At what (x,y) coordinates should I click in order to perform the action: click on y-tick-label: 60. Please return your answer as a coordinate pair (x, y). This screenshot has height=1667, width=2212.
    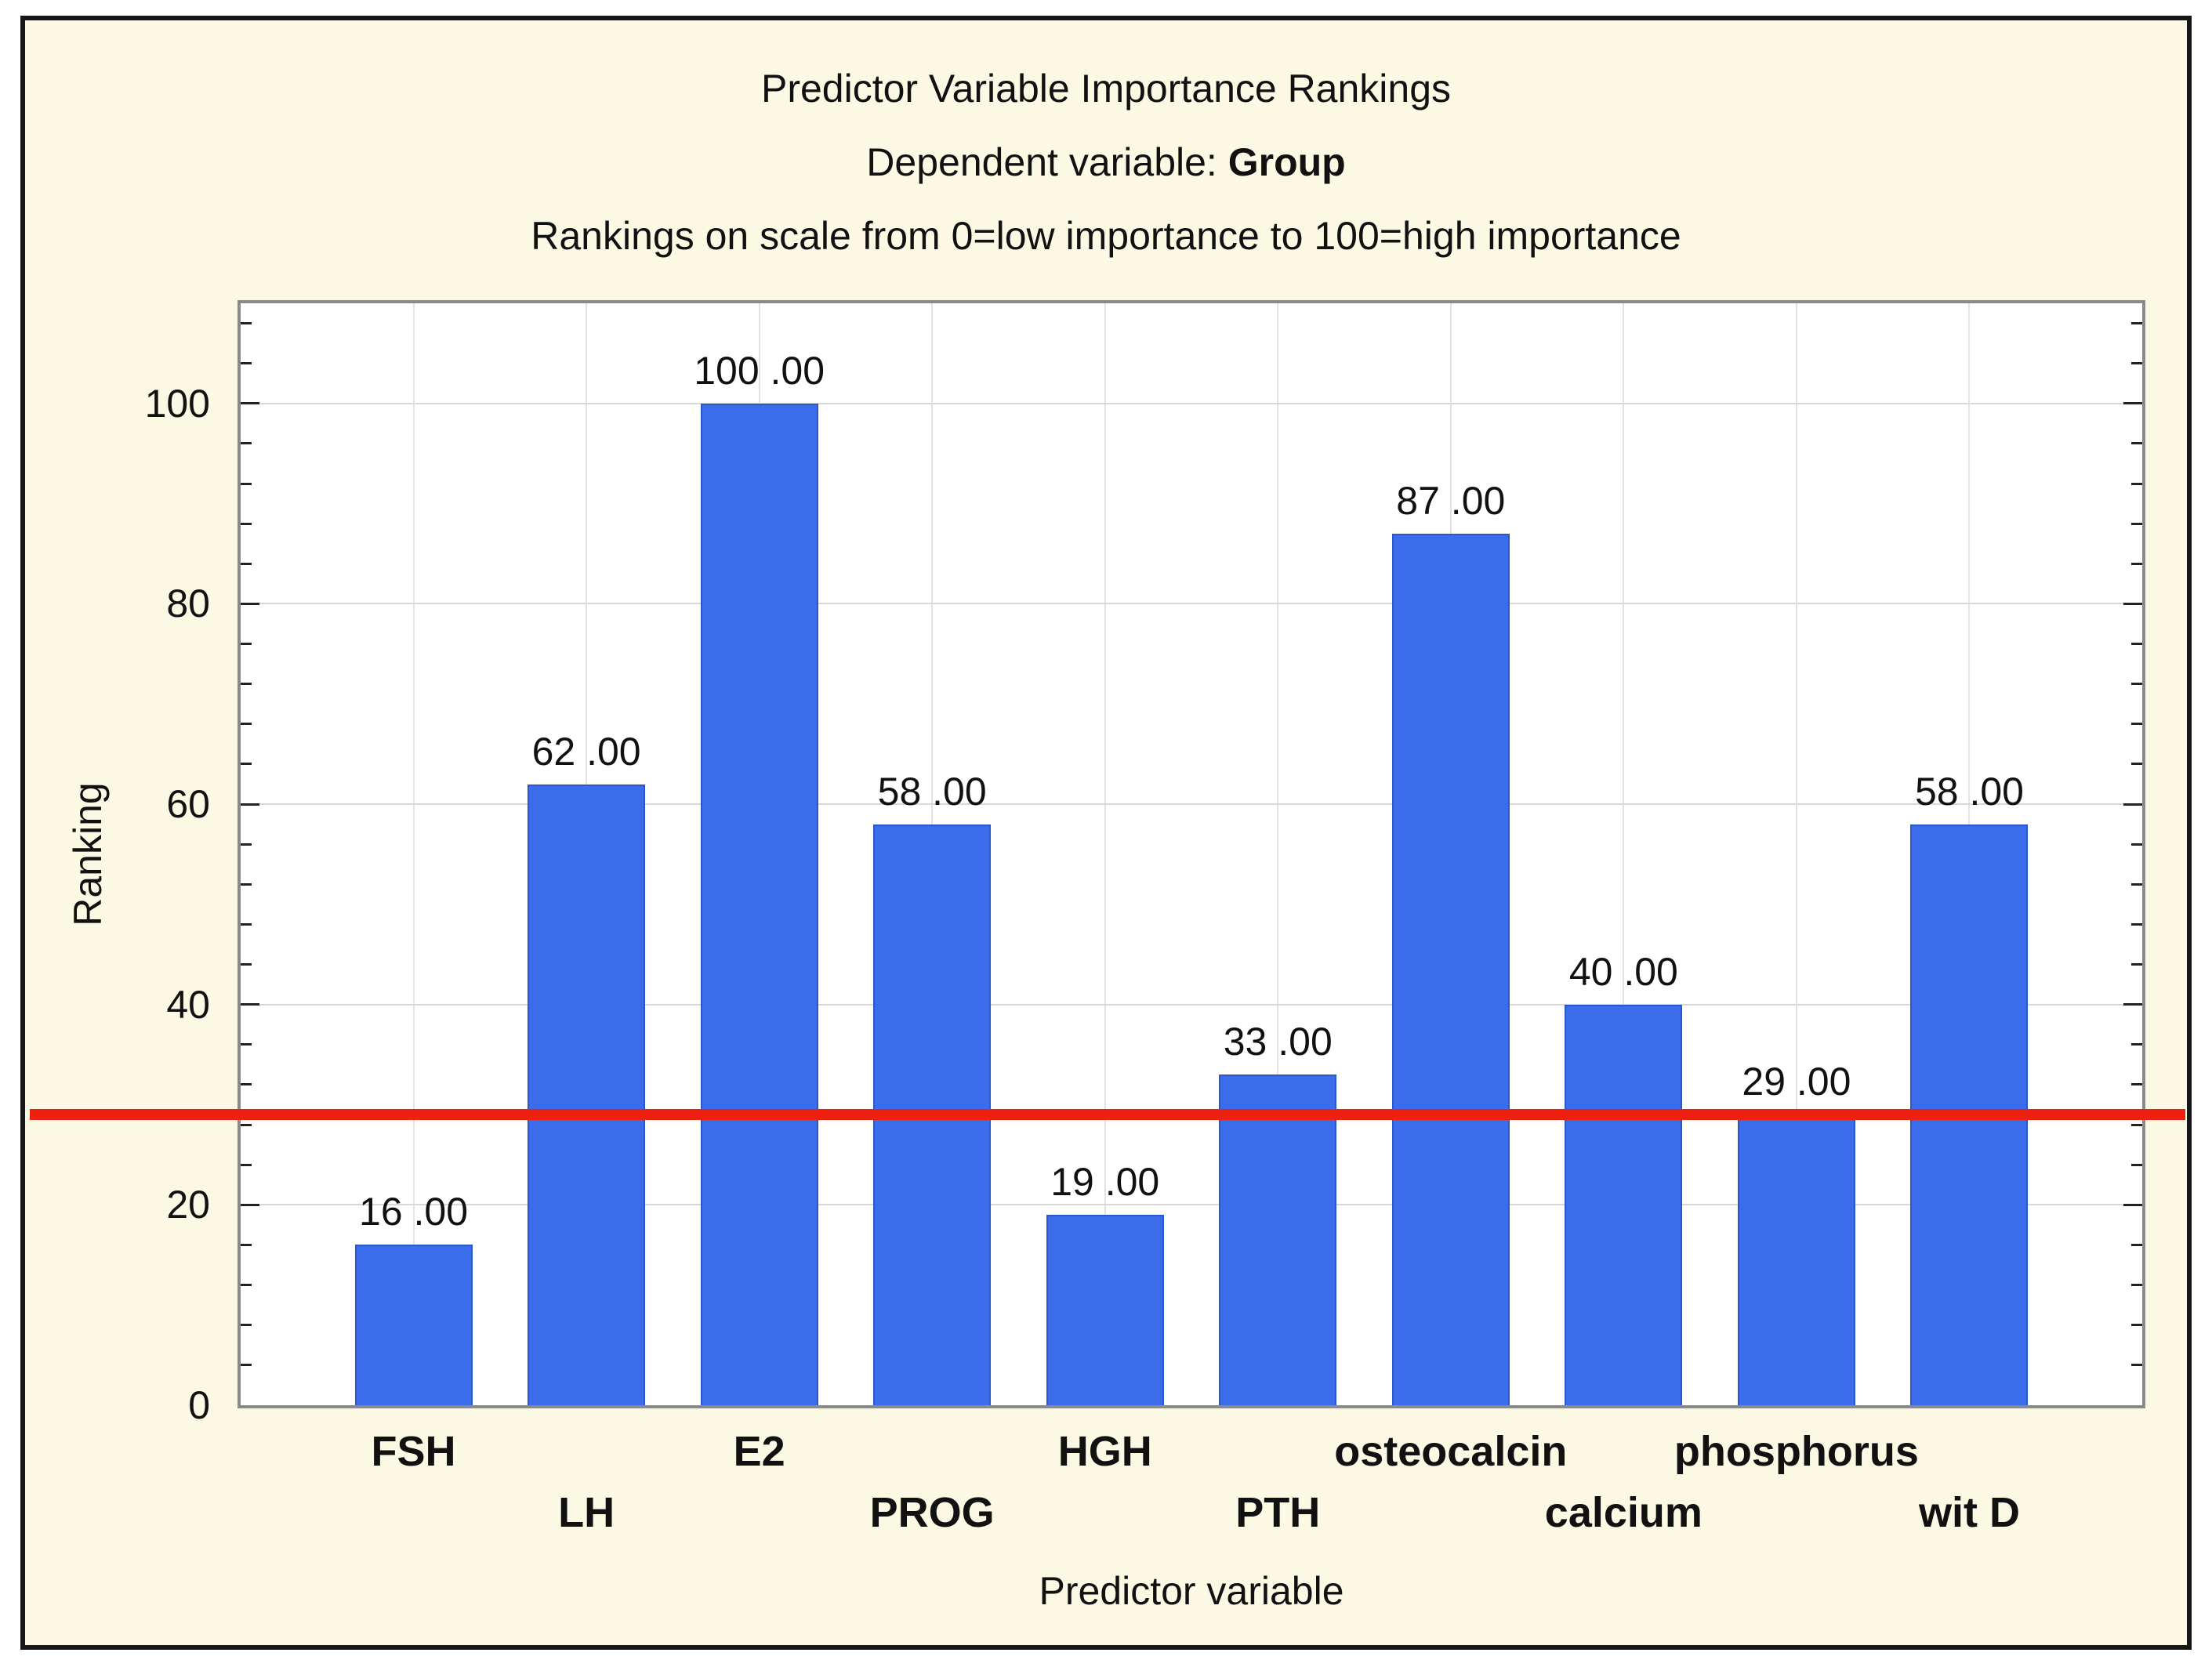
    Looking at the image, I should click on (188, 805).